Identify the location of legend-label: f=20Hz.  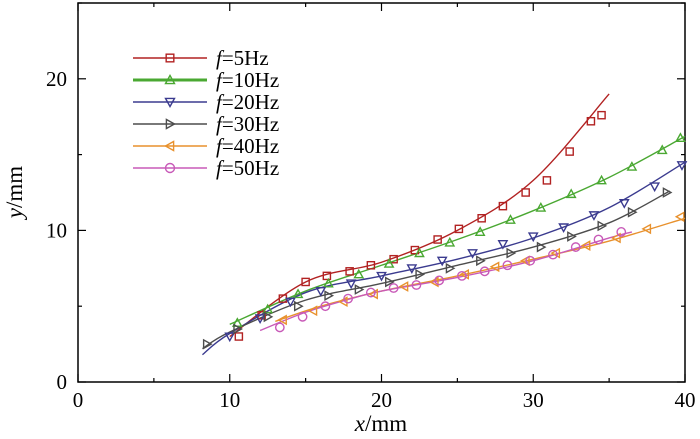
(247, 102).